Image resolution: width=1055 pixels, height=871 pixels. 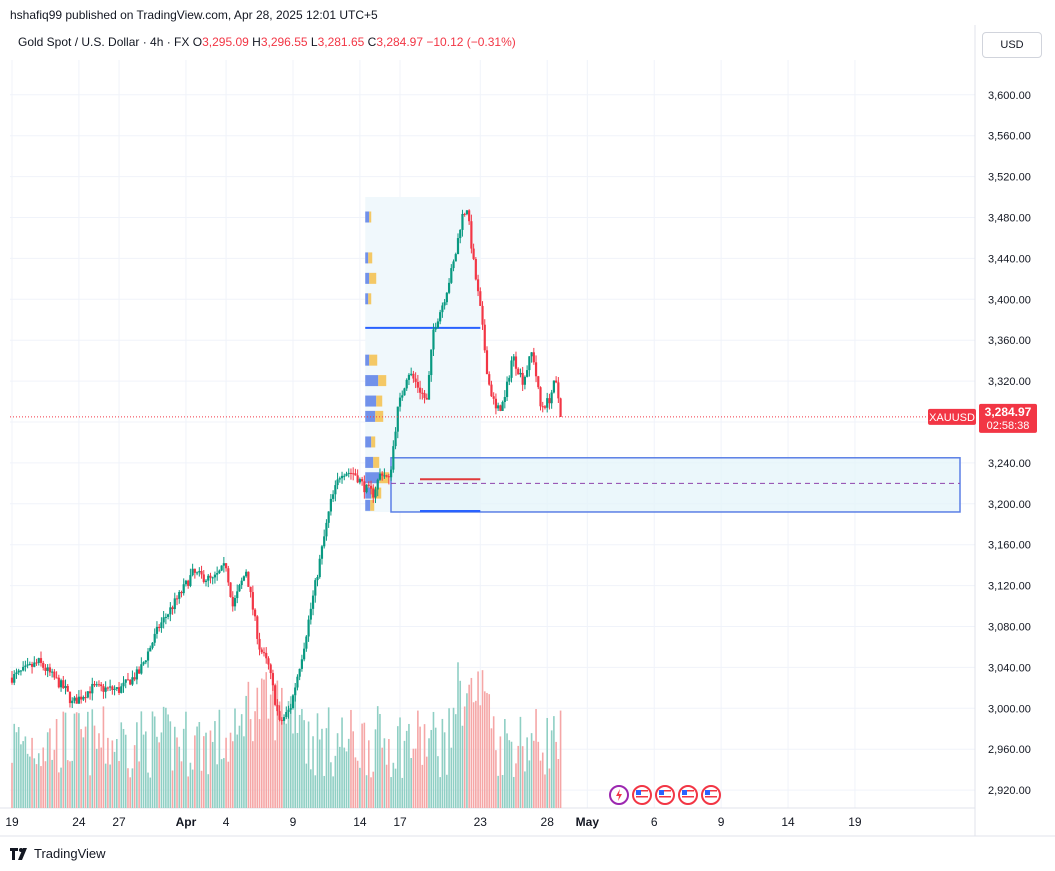 What do you see at coordinates (1009, 505) in the screenshot?
I see `price-tick-label: 3,200.00` at bounding box center [1009, 505].